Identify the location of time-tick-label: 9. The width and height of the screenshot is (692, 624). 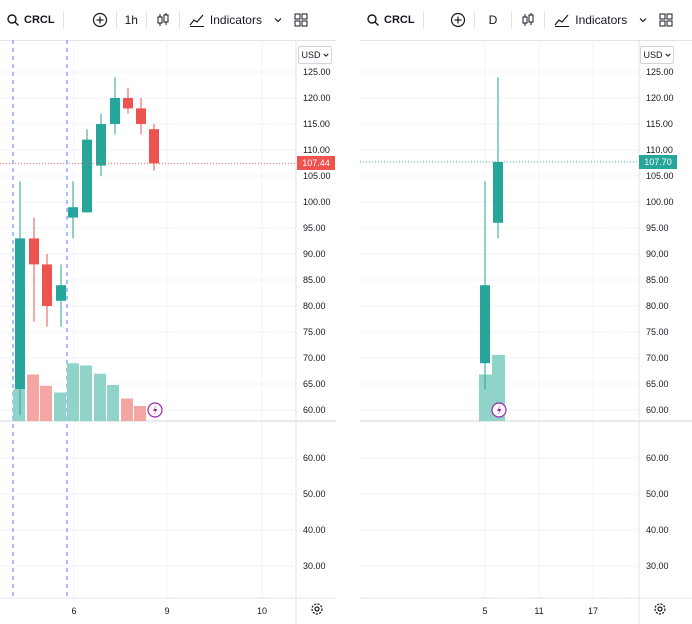
(166, 611).